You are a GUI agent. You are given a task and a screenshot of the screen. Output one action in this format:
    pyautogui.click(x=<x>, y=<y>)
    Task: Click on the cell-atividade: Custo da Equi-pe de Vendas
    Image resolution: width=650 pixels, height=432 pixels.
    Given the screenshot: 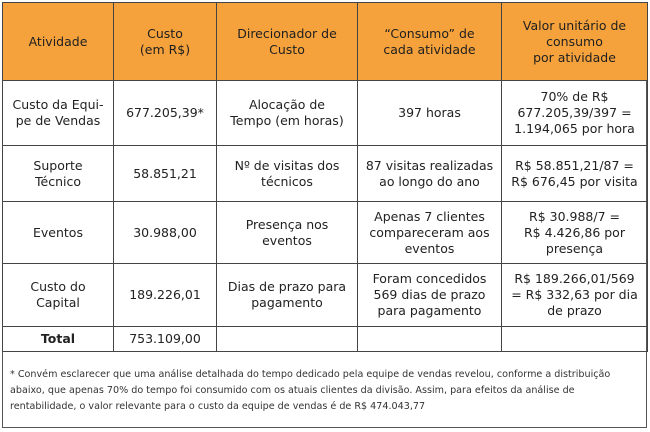 What is the action you would take?
    pyautogui.click(x=58, y=113)
    